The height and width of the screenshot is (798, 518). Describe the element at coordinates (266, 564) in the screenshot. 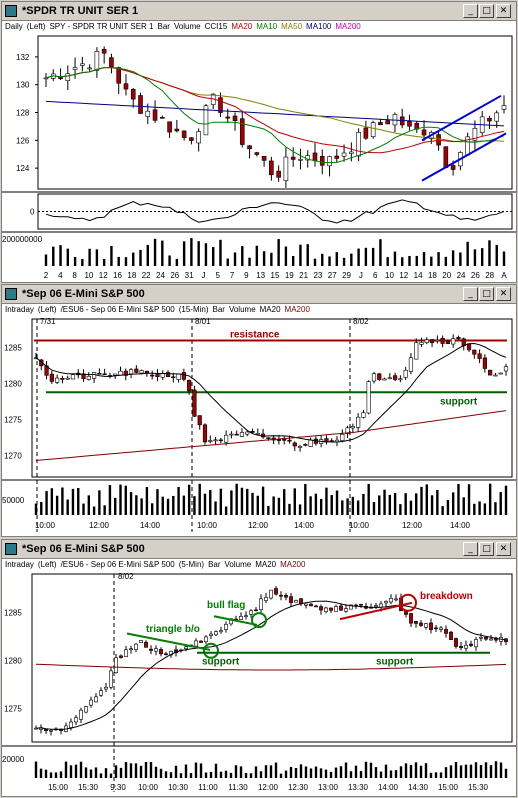

I see `legend-item: MA20` at that location.